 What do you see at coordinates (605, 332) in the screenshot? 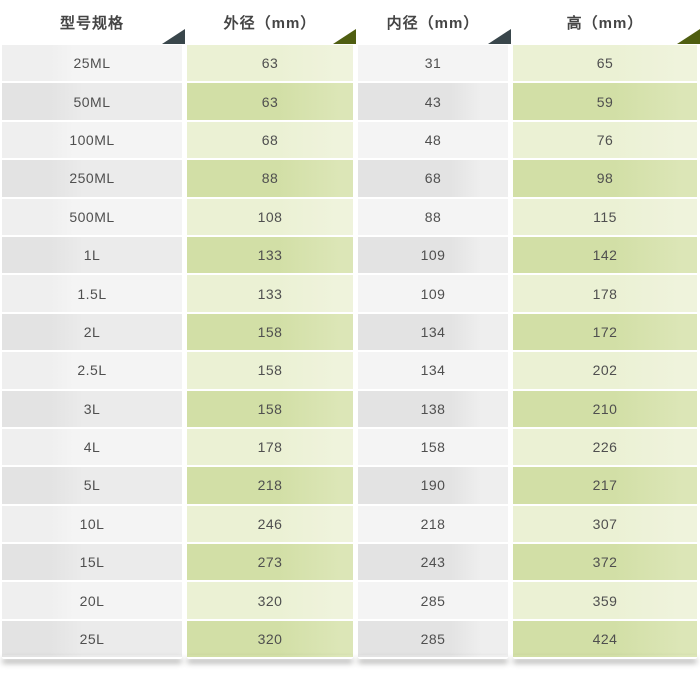
I see `height-cell: 172` at bounding box center [605, 332].